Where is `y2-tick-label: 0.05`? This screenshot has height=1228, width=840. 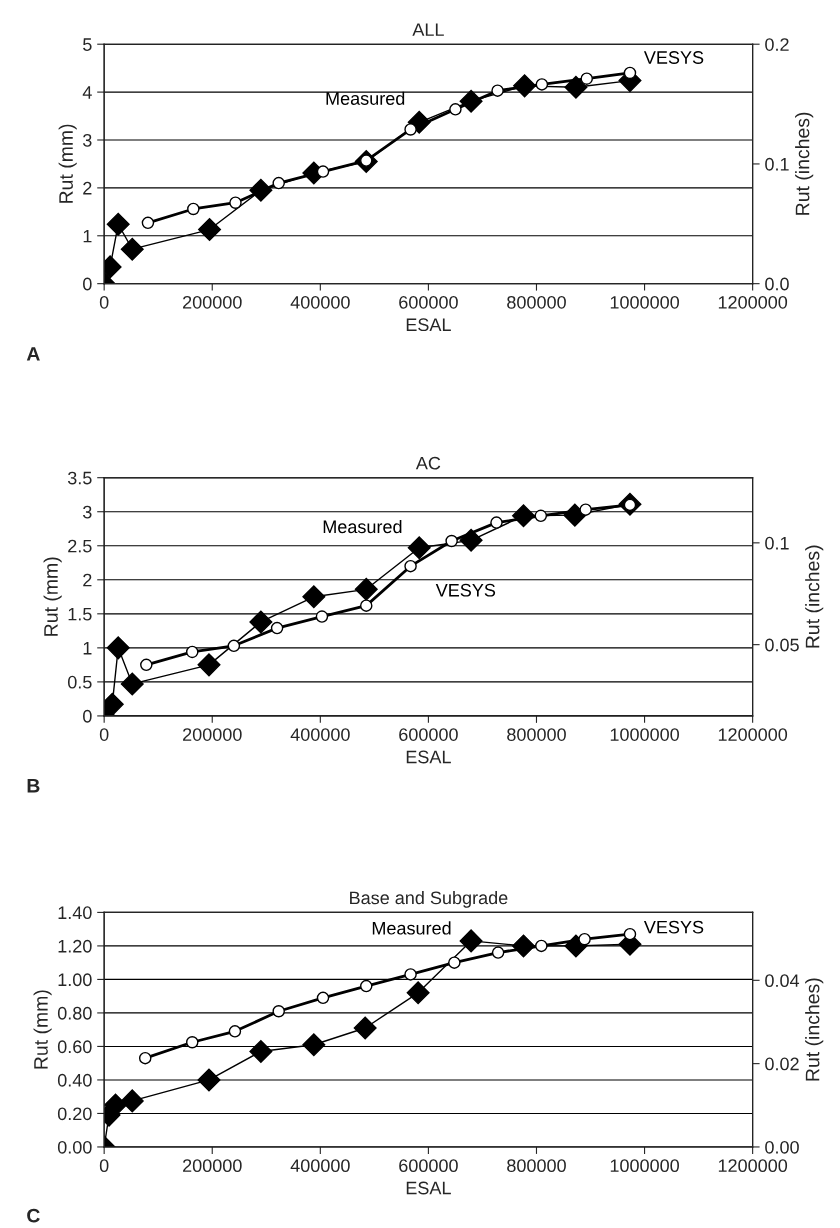
y2-tick-label: 0.05 is located at coordinates (782, 645).